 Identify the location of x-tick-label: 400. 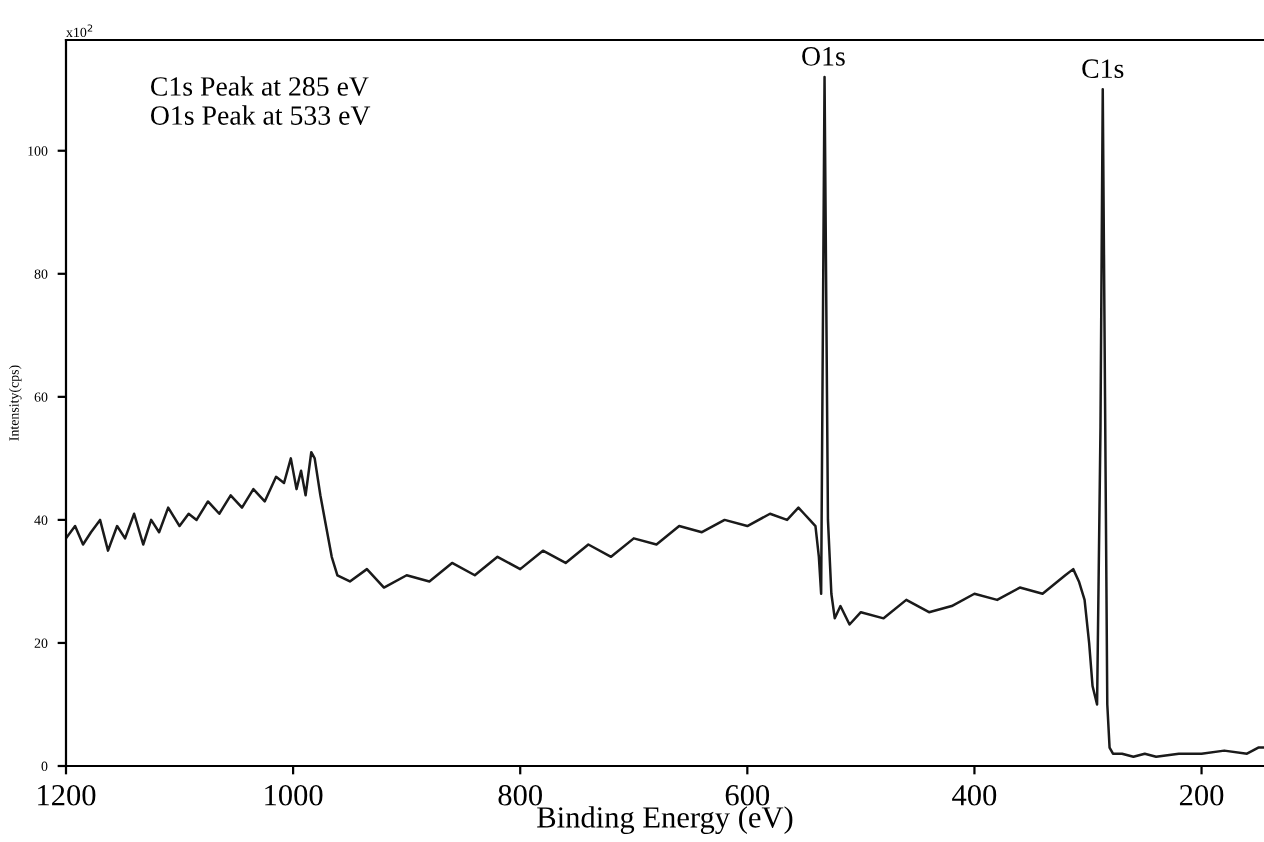
(974, 795).